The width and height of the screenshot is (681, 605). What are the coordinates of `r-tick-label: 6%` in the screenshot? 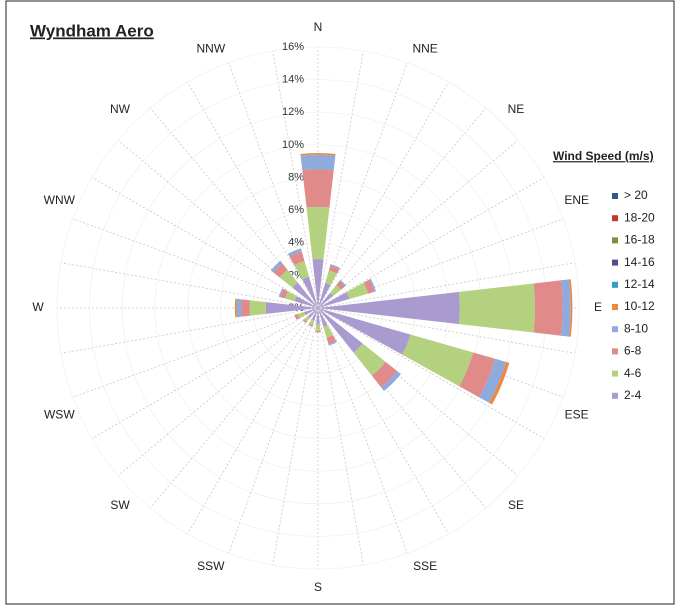 It's located at (296, 210).